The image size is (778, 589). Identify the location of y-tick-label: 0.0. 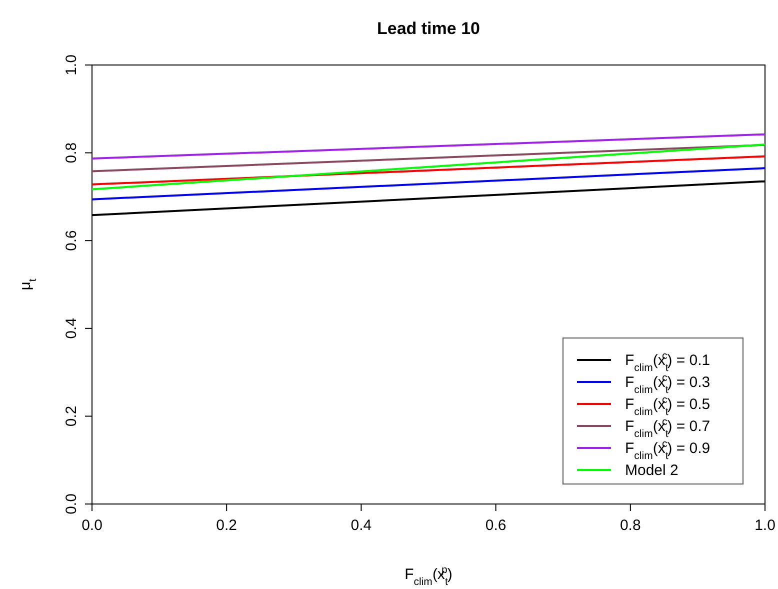
(71, 504).